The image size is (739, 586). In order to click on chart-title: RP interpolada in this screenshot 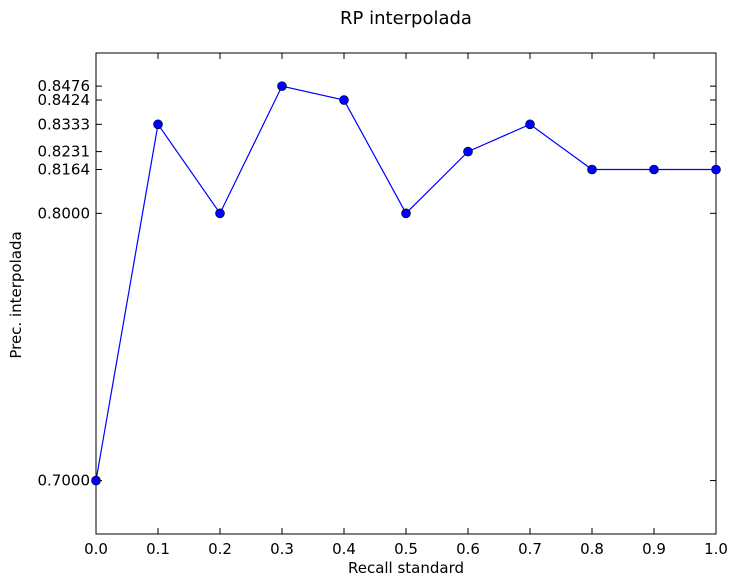, I will do `click(406, 18)`.